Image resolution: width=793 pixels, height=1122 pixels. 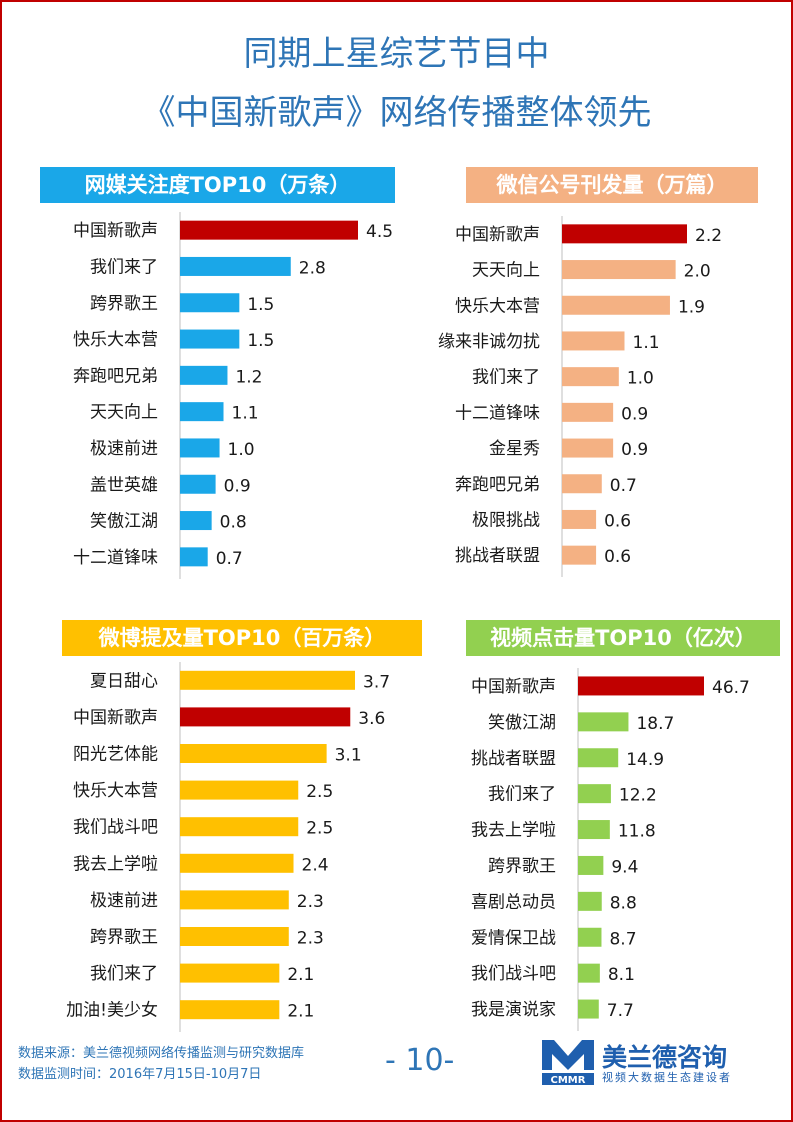 What do you see at coordinates (242, 638) in the screenshot?
I see `panel-header-weibo: 微博提及量TOP10（百万条）` at bounding box center [242, 638].